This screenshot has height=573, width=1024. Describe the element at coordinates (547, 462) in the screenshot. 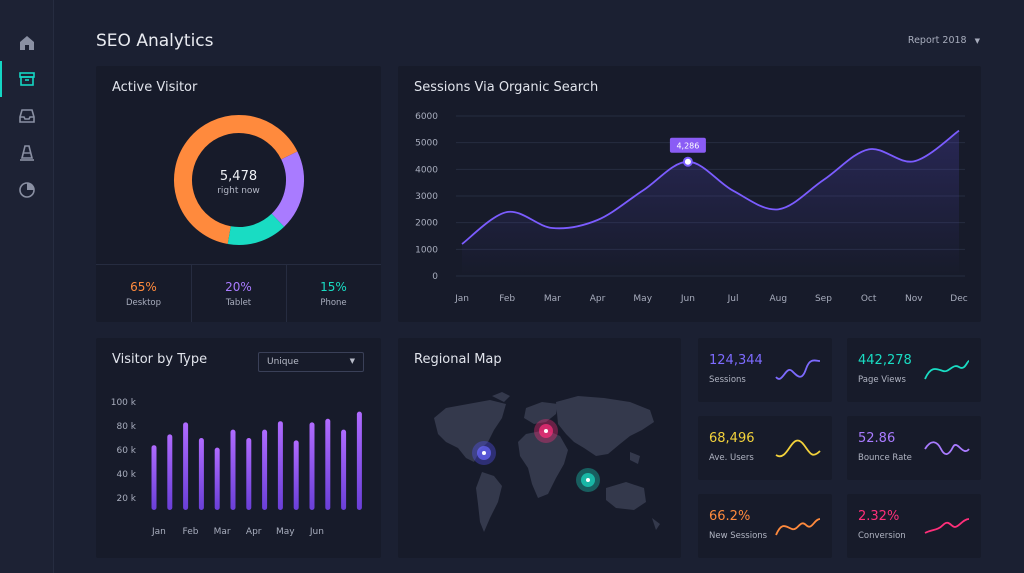

I see `world-map` at that location.